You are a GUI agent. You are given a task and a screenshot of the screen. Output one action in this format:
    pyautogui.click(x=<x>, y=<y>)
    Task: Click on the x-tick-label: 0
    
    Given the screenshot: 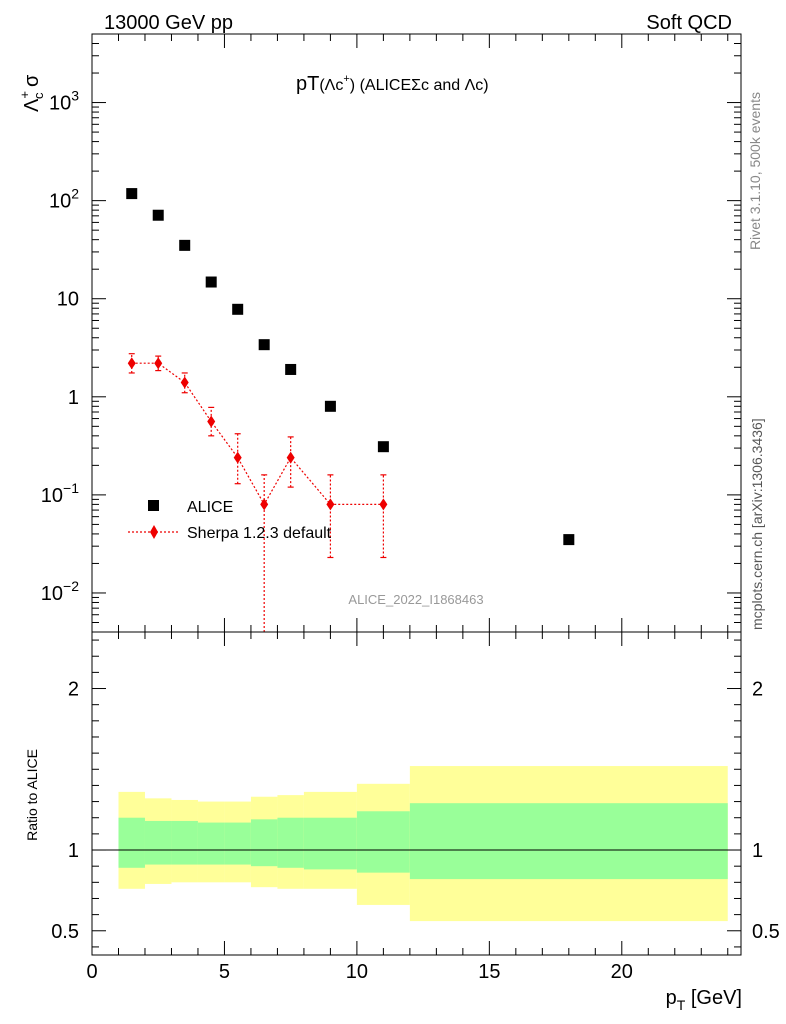 What is the action you would take?
    pyautogui.click(x=91, y=972)
    